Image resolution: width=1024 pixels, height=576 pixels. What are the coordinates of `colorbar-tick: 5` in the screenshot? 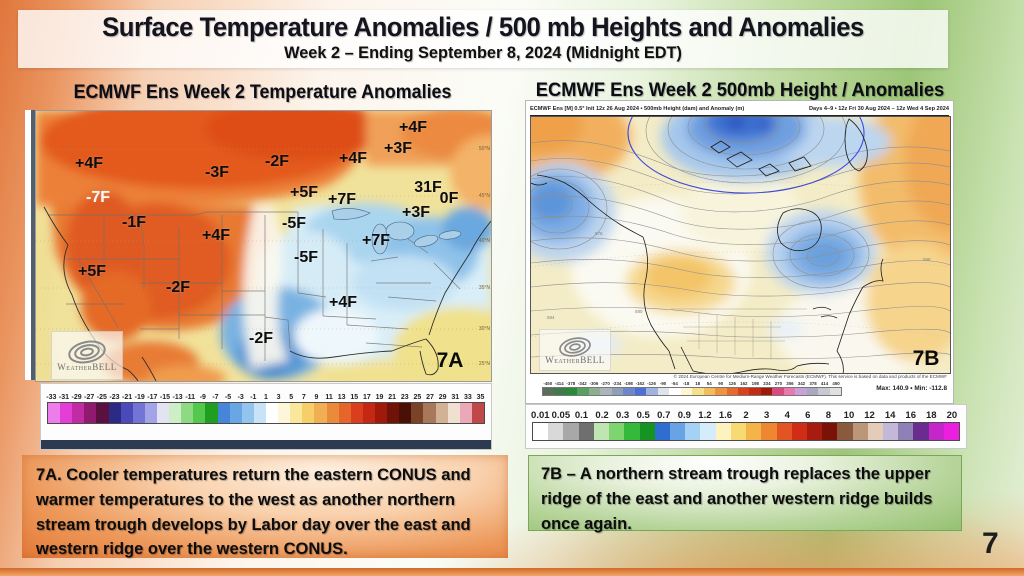 It's located at (291, 397).